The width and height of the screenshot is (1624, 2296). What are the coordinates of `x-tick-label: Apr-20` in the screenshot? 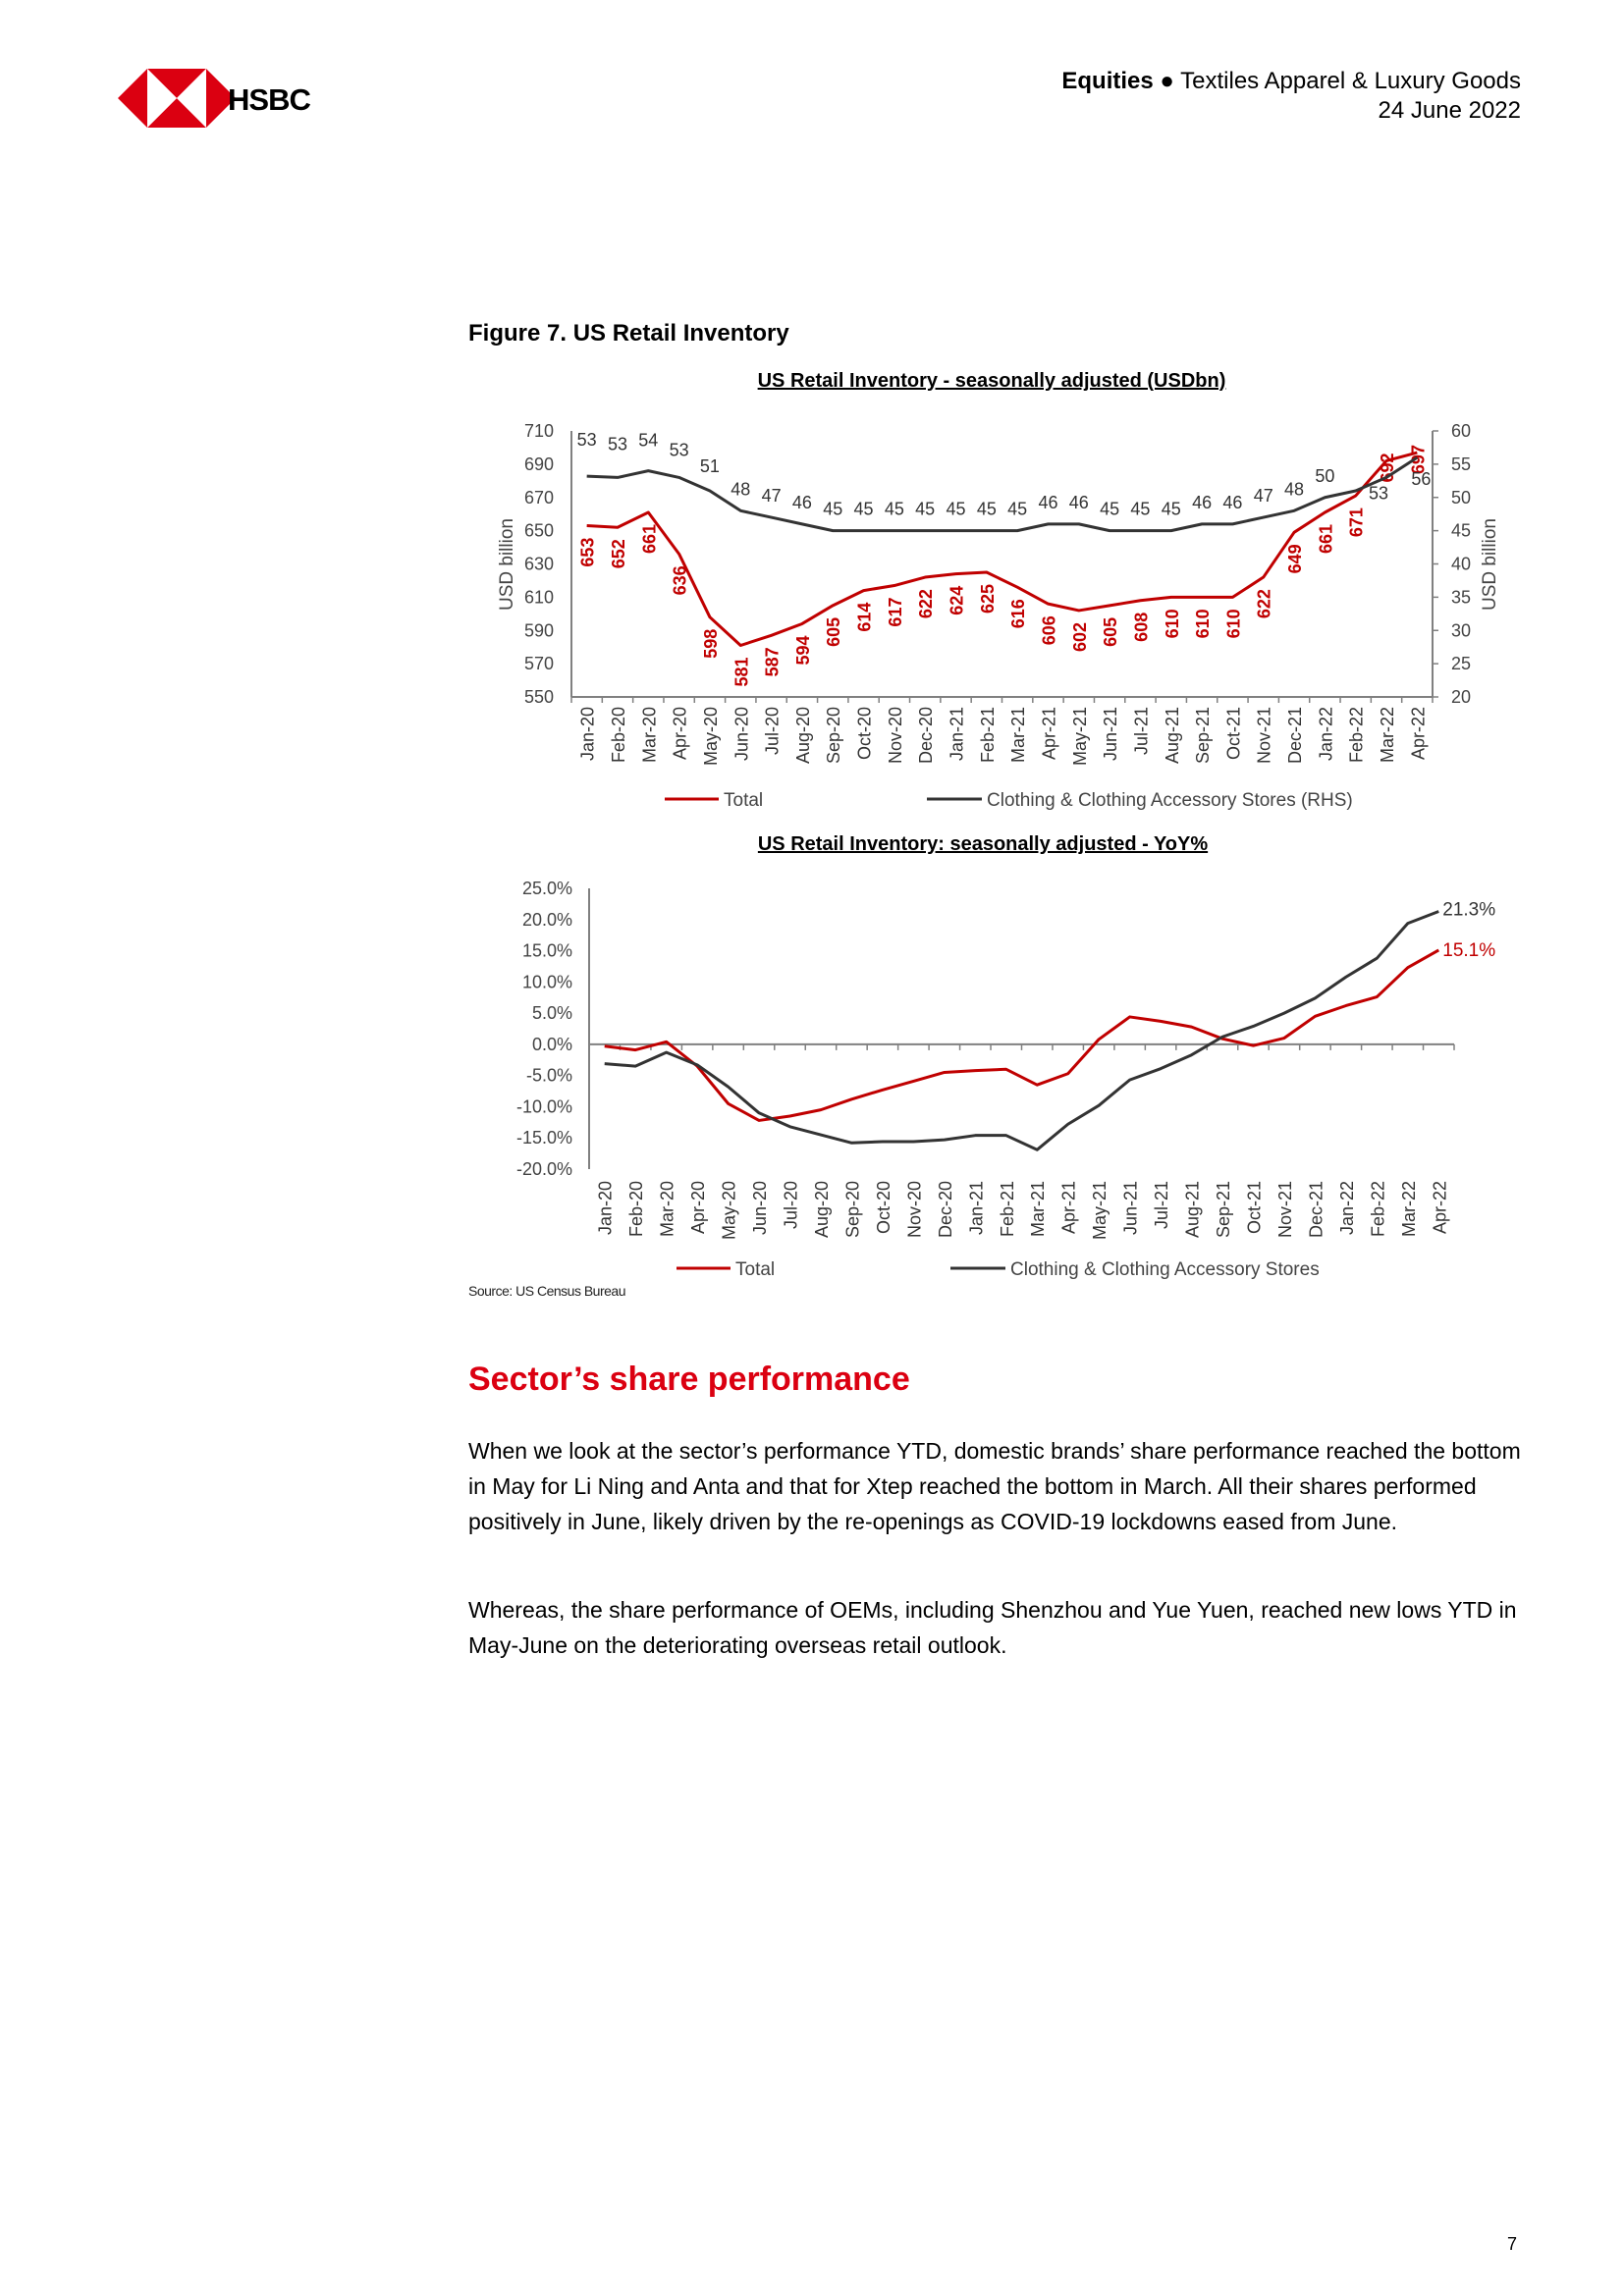 It's located at (698, 1207).